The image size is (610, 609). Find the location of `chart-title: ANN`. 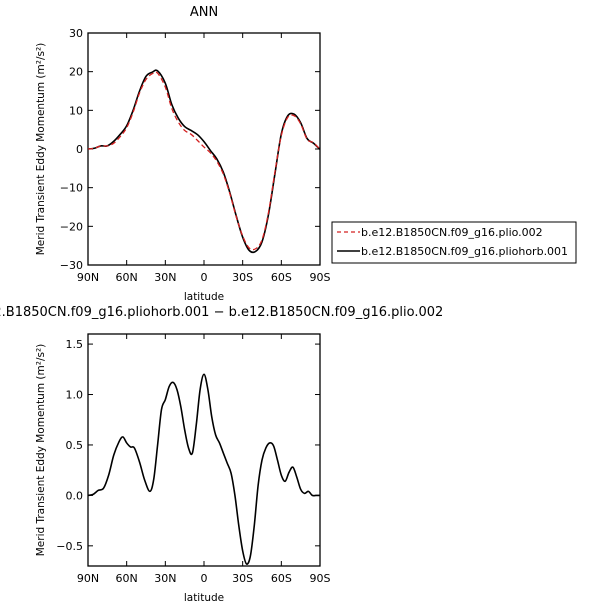

chart-title: ANN is located at coordinates (204, 12).